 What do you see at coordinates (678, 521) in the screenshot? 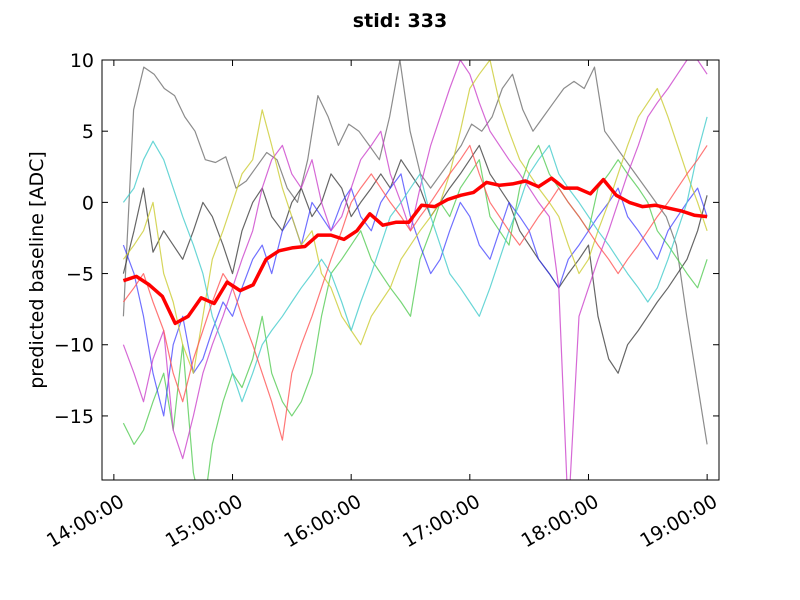
I see `x-tick-label: 19:00:00` at bounding box center [678, 521].